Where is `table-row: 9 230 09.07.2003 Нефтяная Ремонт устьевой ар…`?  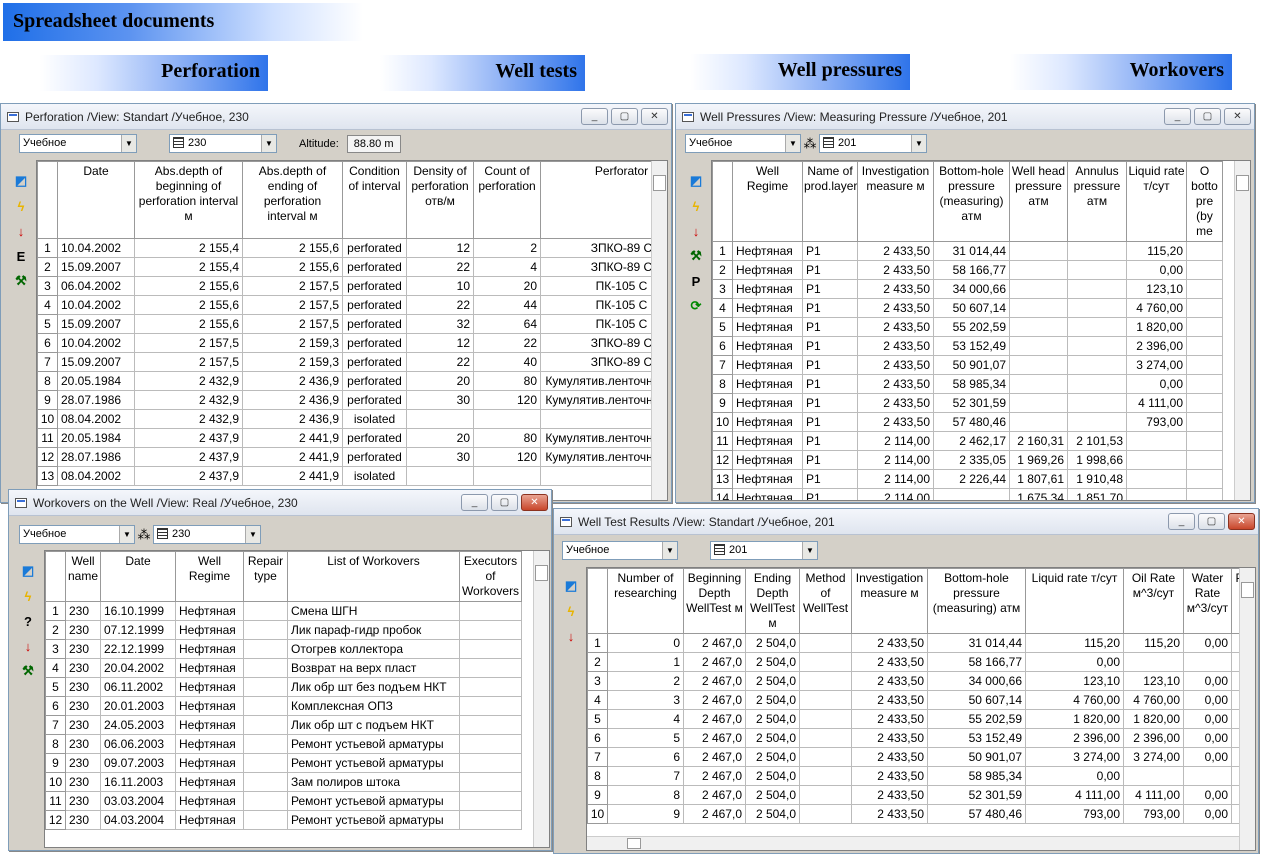 table-row: 9 230 09.07.2003 Нефтяная Ремонт устьевой ар… is located at coordinates (283, 763).